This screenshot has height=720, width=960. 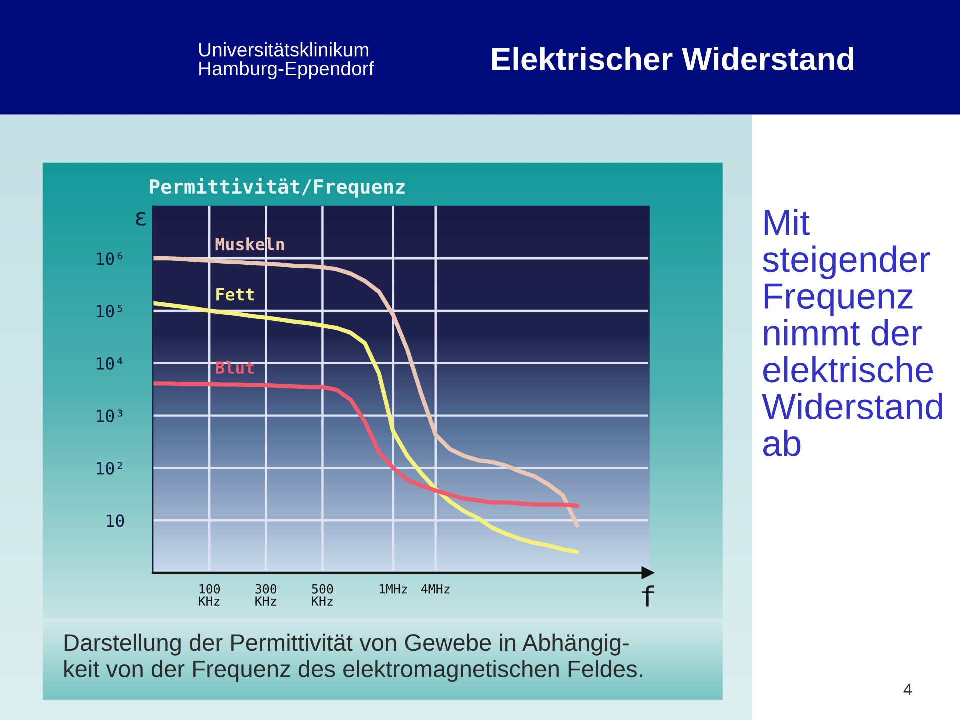 I want to click on y-tick-label: 10³, so click(x=110, y=416).